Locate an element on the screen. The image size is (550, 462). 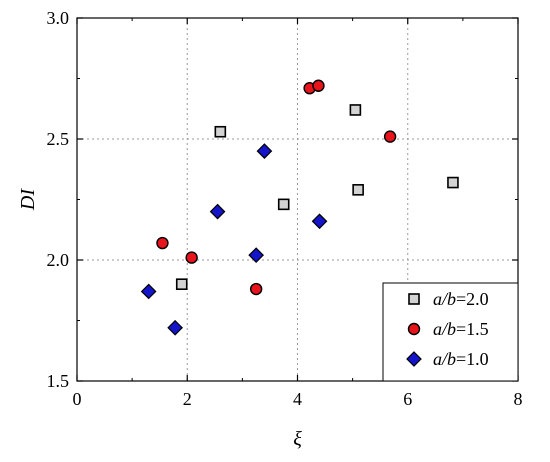
legend-box is located at coordinates (450, 332).